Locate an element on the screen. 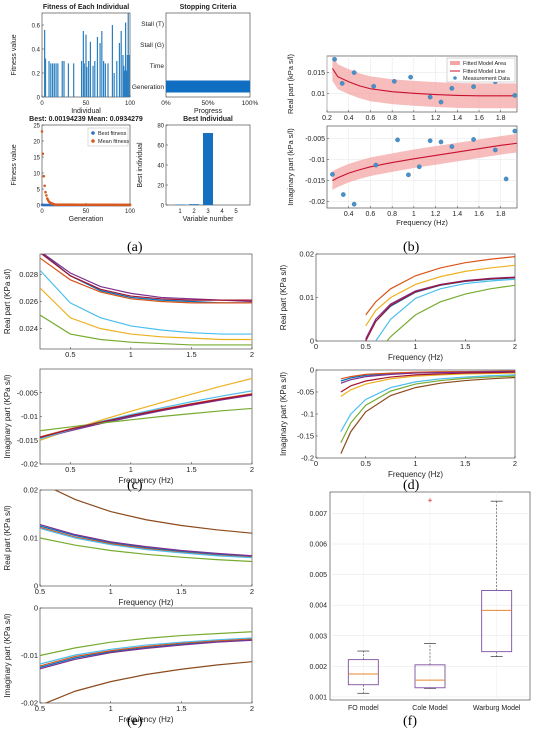  panel-label-a: (a) is located at coordinates (135, 247).